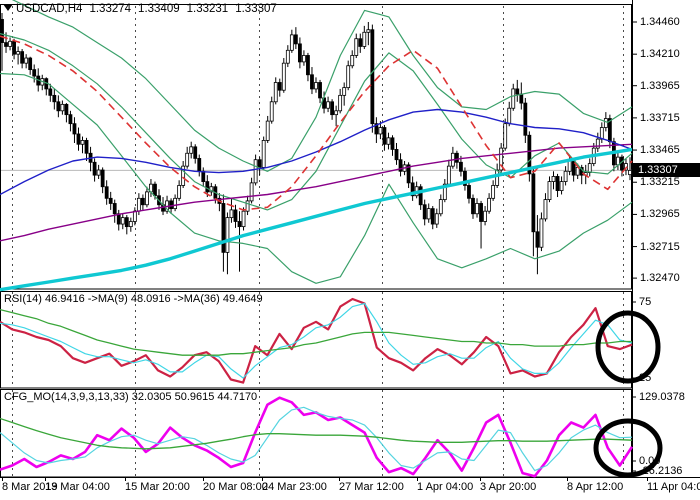 The width and height of the screenshot is (700, 500). I want to click on price-tick-label: 1.34460, so click(660, 22).